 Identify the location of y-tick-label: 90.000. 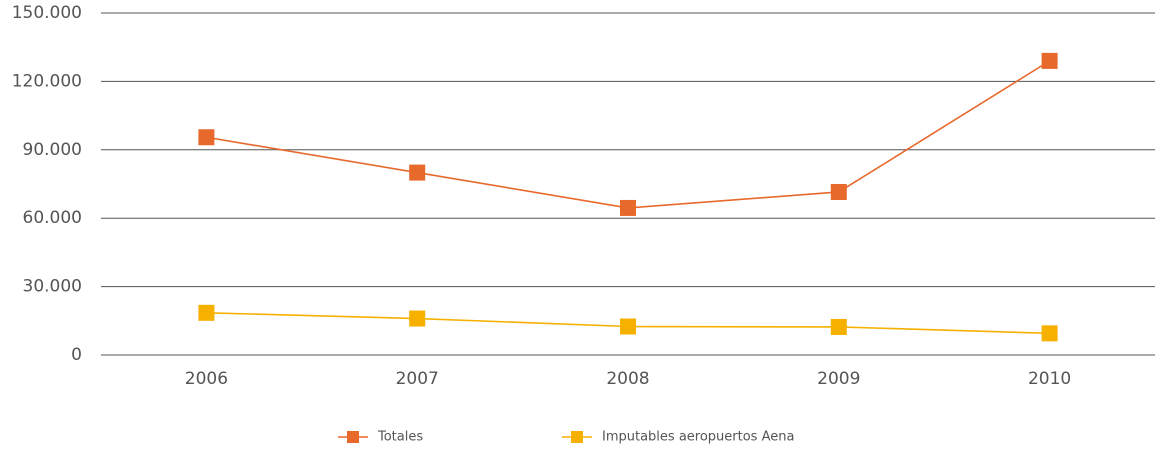
(52, 150).